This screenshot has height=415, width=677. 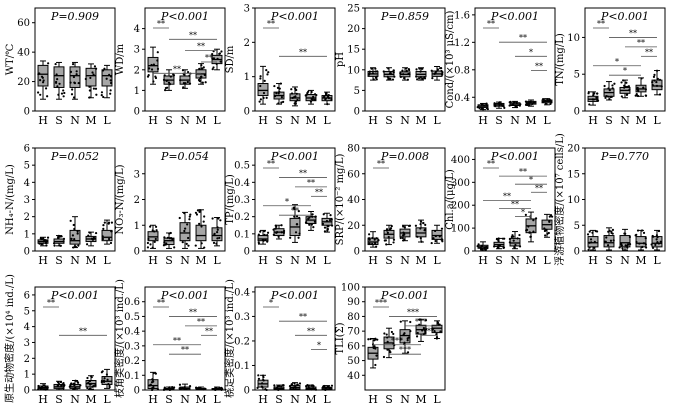 What do you see at coordinates (242, 234) in the screenshot?
I see `y-tick-label: 0.1` at bounding box center [242, 234].